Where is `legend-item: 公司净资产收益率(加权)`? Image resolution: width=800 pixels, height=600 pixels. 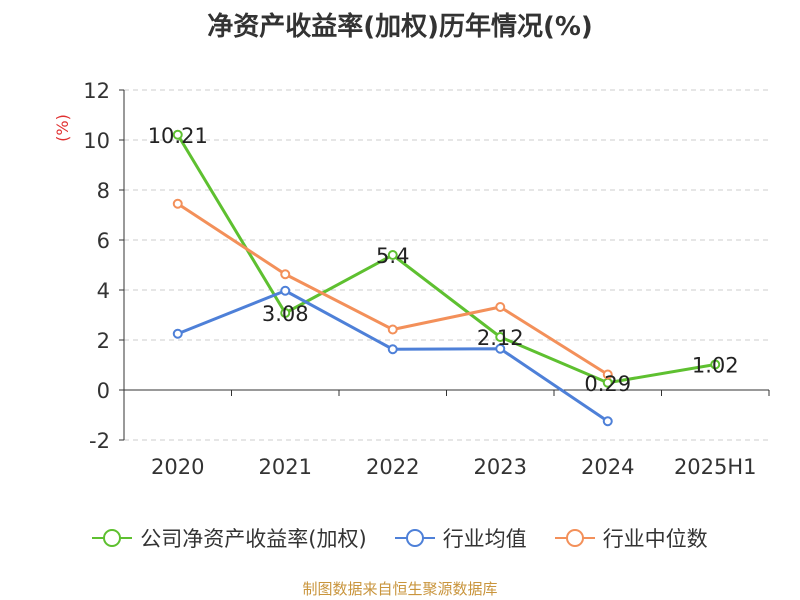 legend-item: 公司净资产收益率(加权) is located at coordinates (229, 538).